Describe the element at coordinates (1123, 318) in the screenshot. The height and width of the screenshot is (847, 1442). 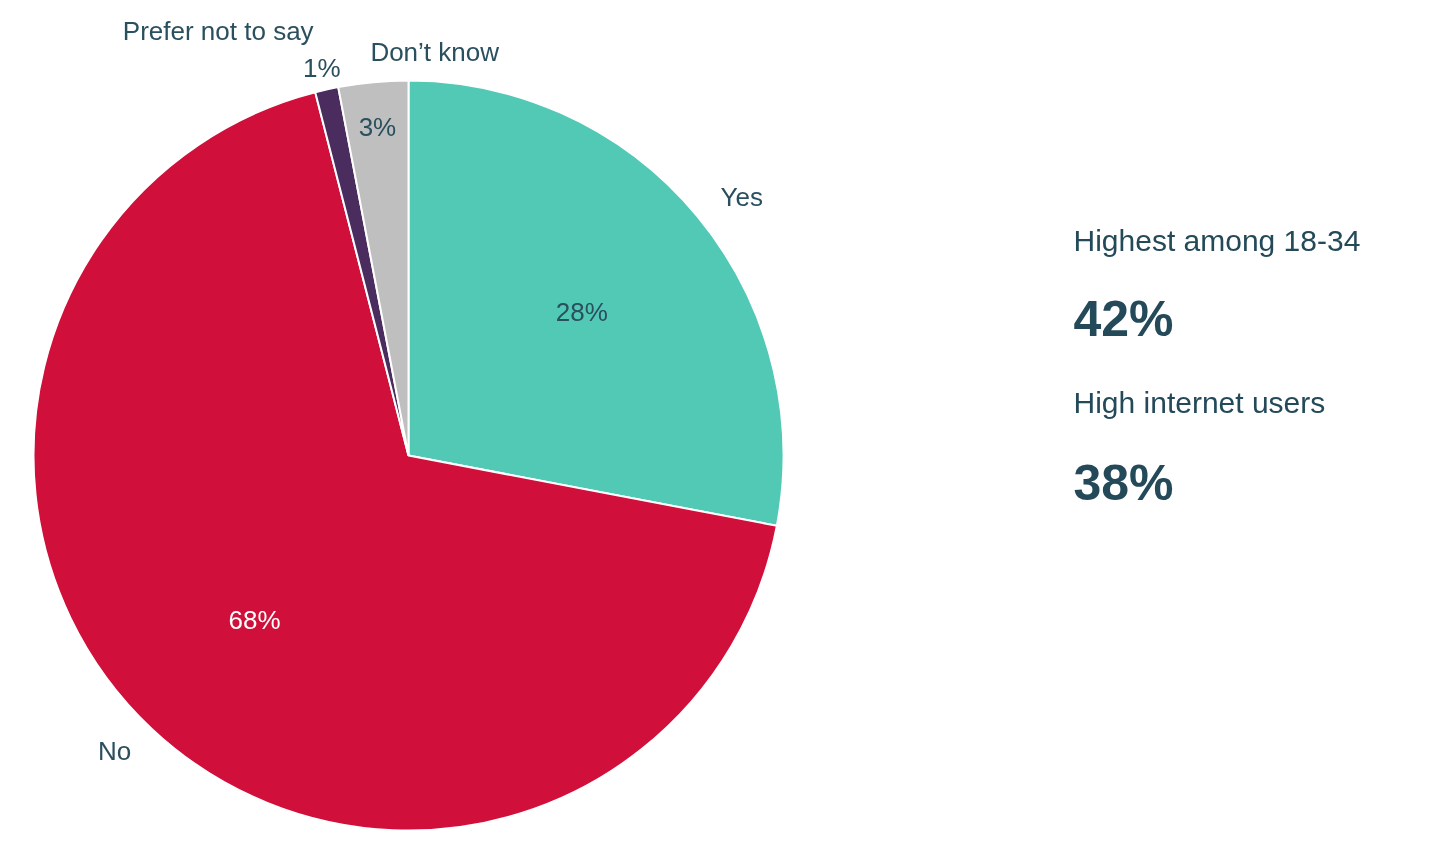
I see `text: 42%` at that location.